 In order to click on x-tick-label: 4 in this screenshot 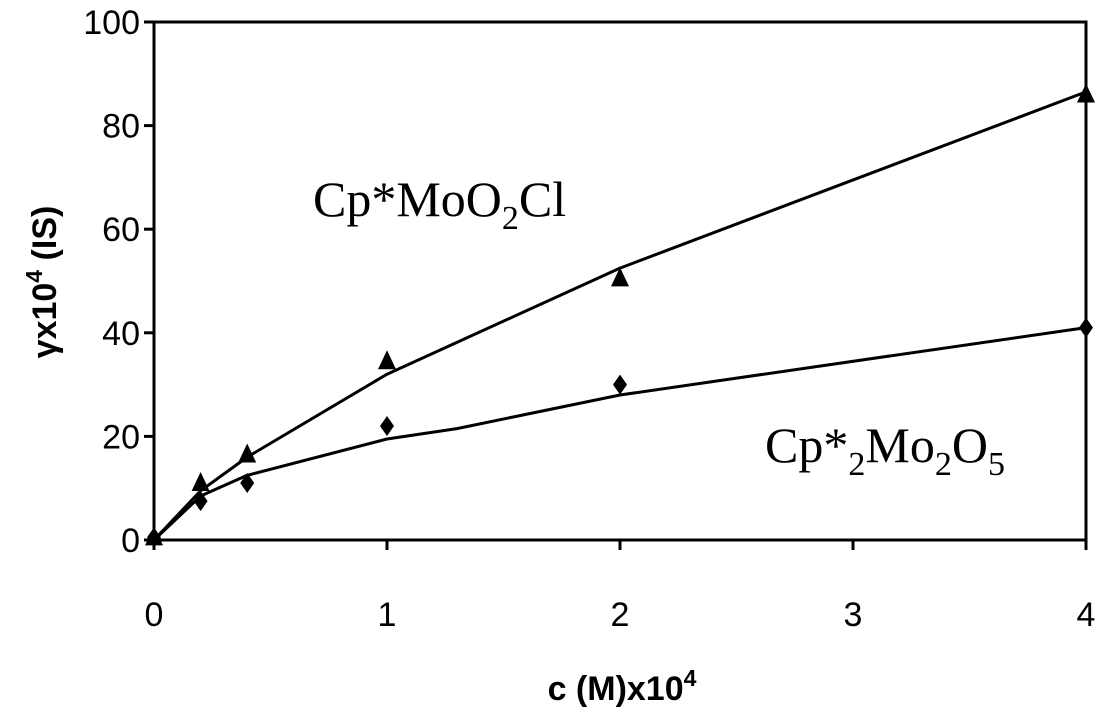, I will do `click(1086, 615)`.